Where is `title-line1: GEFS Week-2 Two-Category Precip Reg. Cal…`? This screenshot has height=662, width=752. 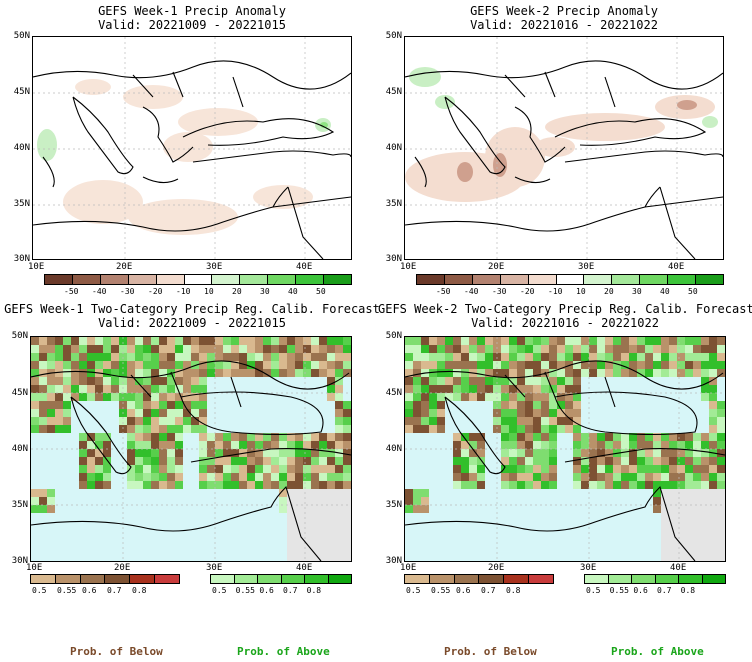
title-line1: GEFS Week-2 Two-Category Precip Reg. Cal… is located at coordinates (565, 309).